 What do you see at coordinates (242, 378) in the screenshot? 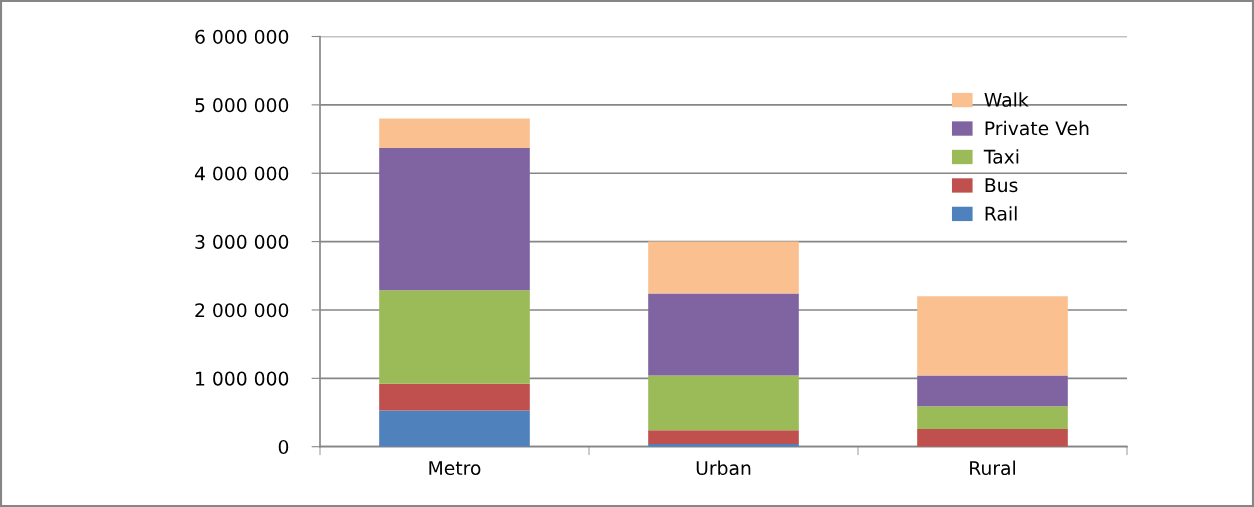
I see `y-tick-label: 1 000 000` at bounding box center [242, 378].